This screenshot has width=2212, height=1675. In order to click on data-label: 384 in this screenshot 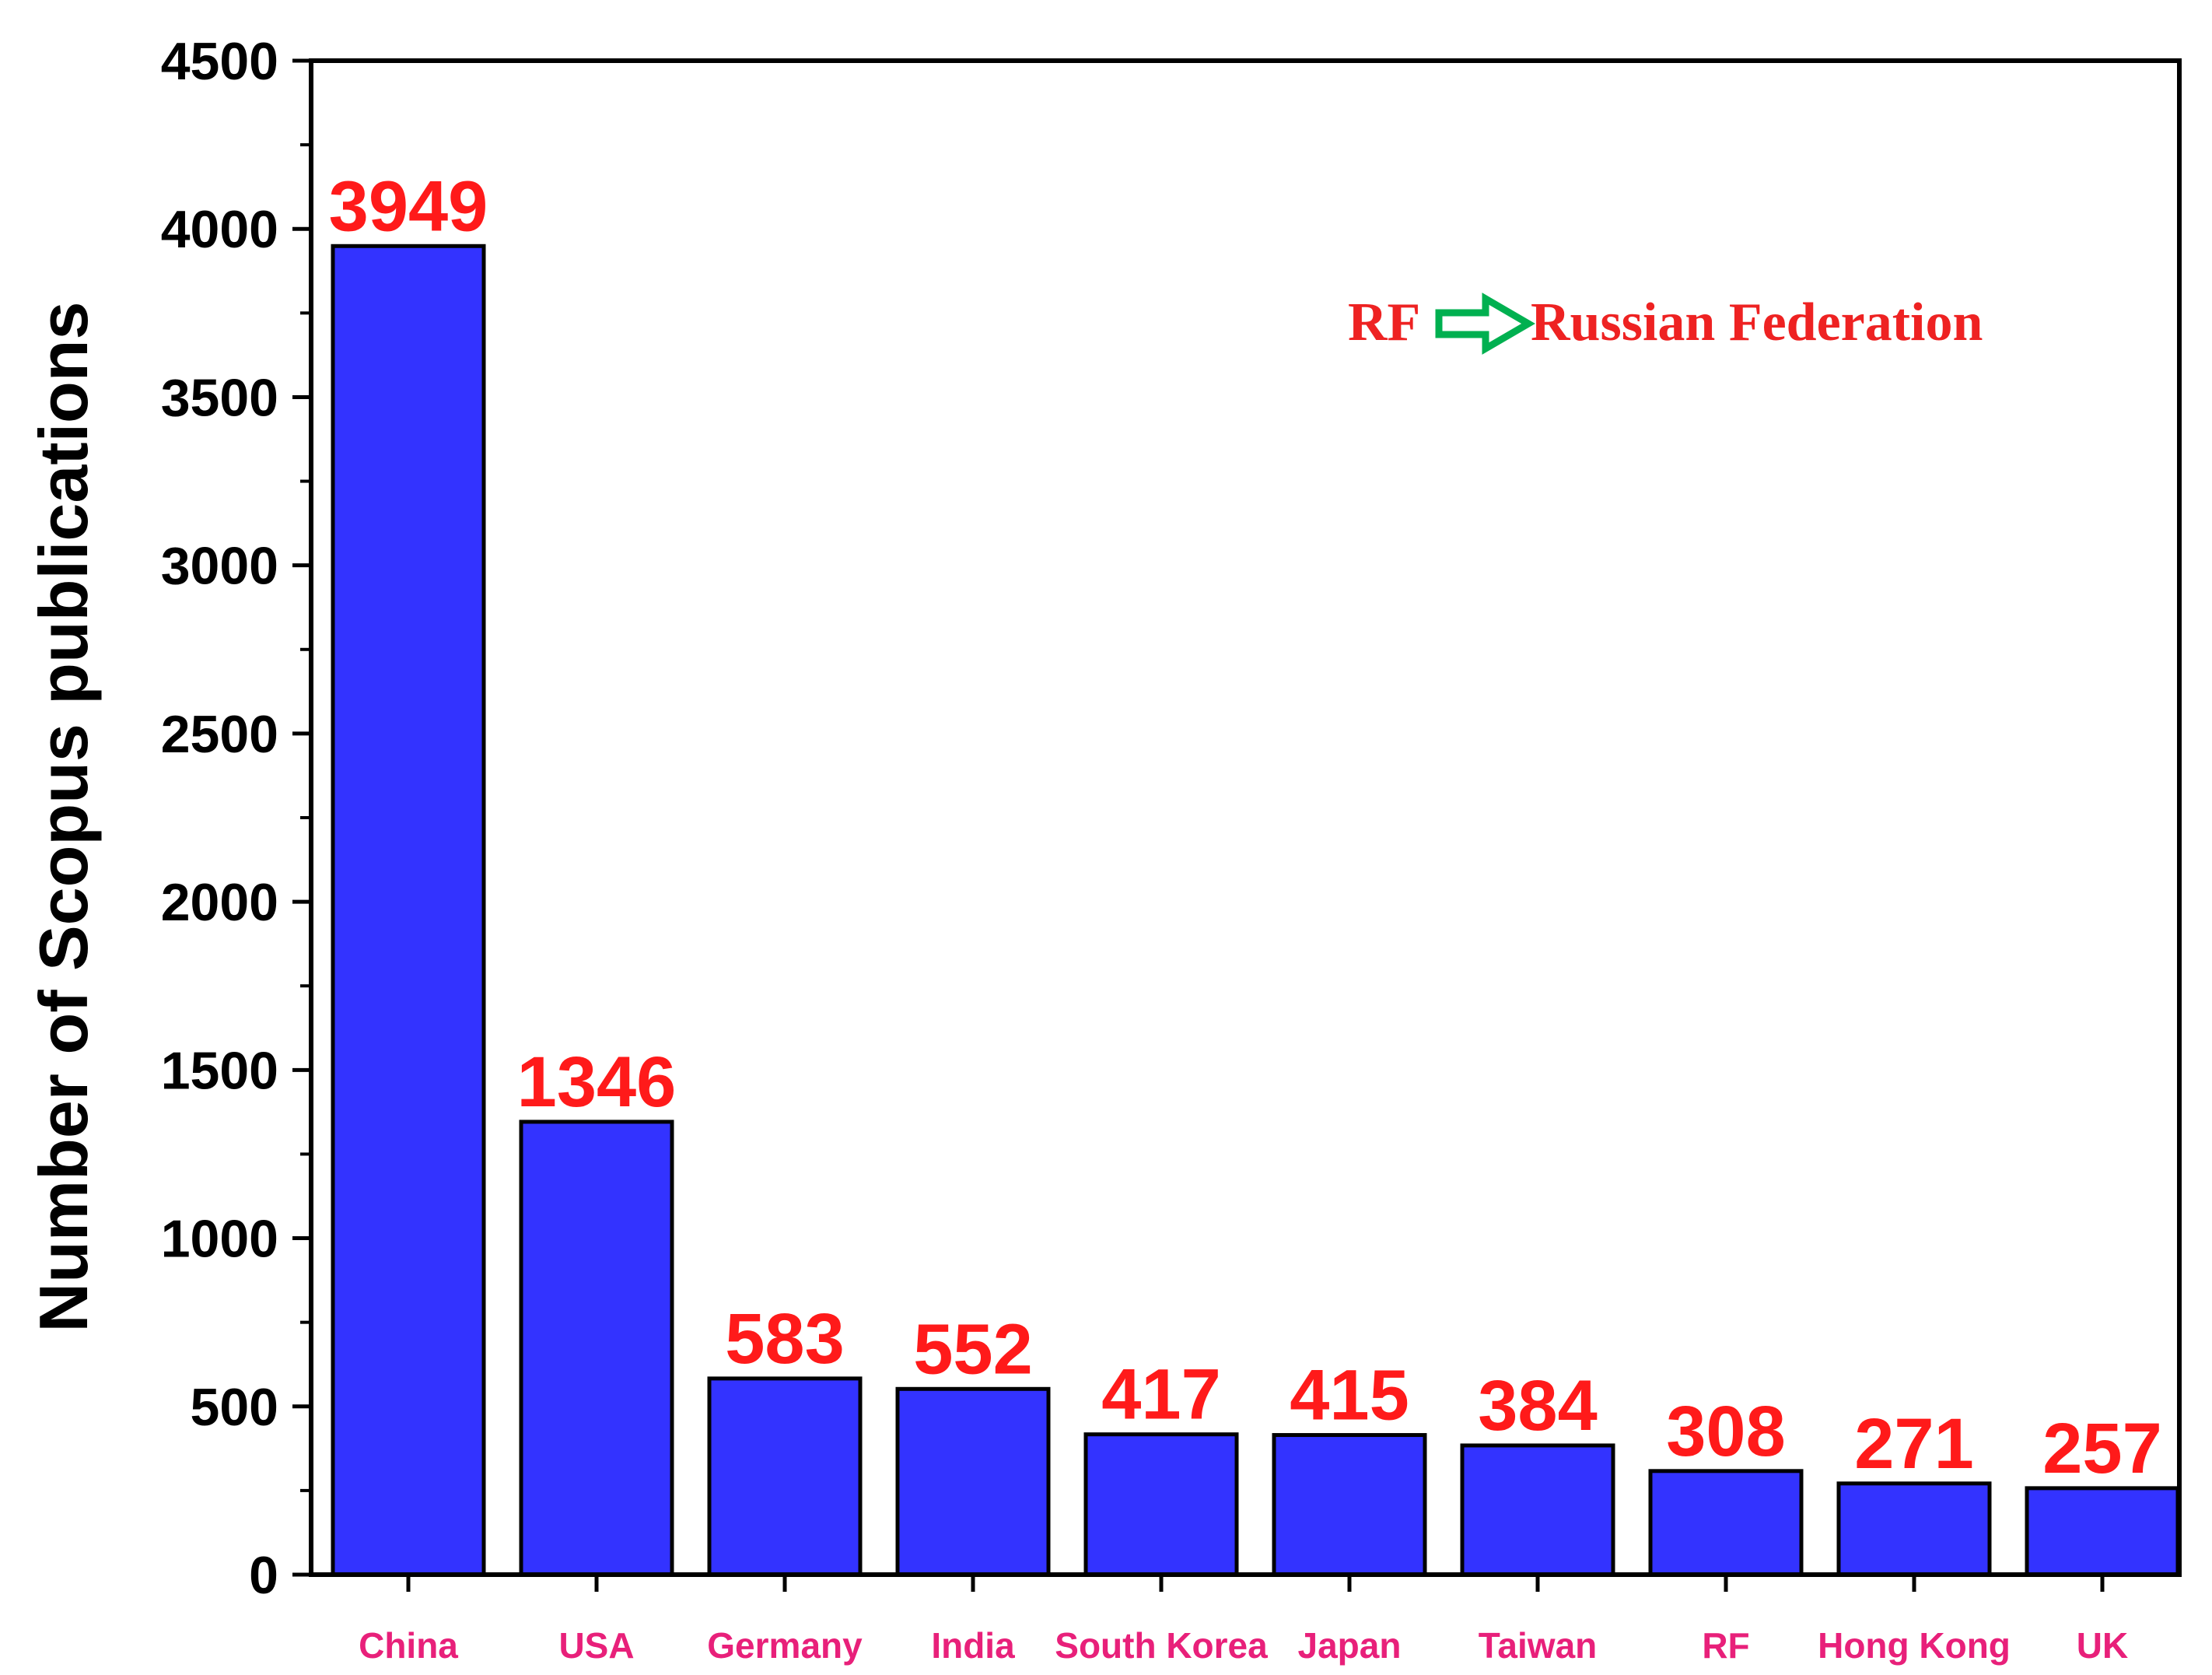, I will do `click(1538, 1405)`.